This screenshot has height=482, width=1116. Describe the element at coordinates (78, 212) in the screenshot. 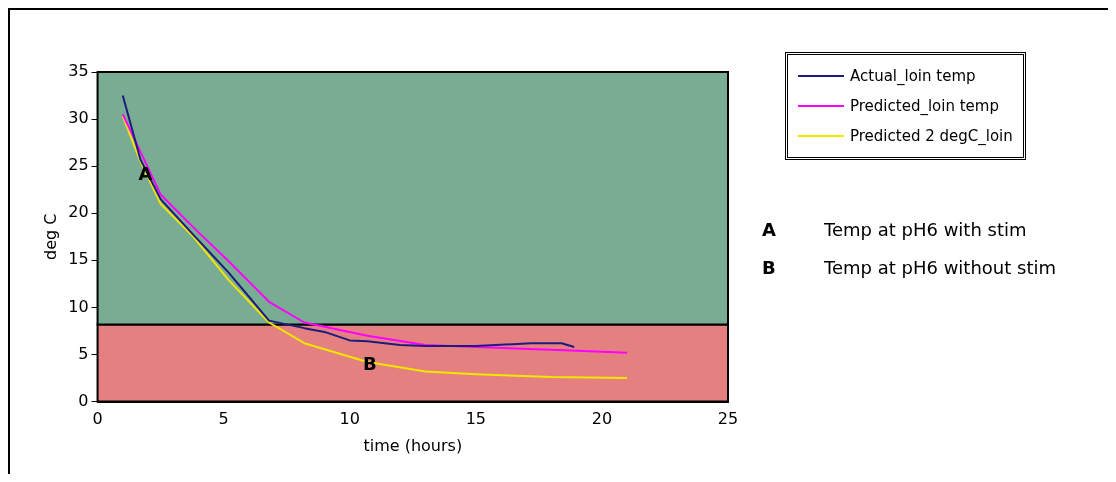

I see `y-tick-label: 20` at that location.